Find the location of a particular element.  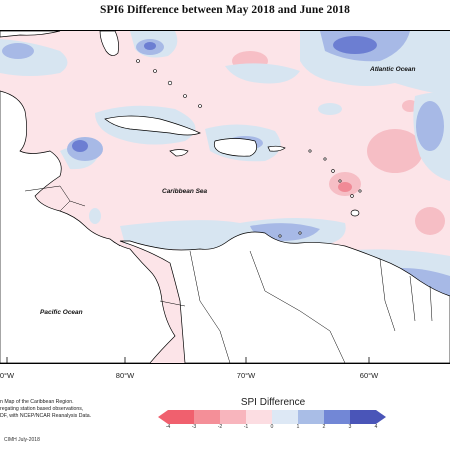

legend-tick-label: 3 is located at coordinates (350, 427).